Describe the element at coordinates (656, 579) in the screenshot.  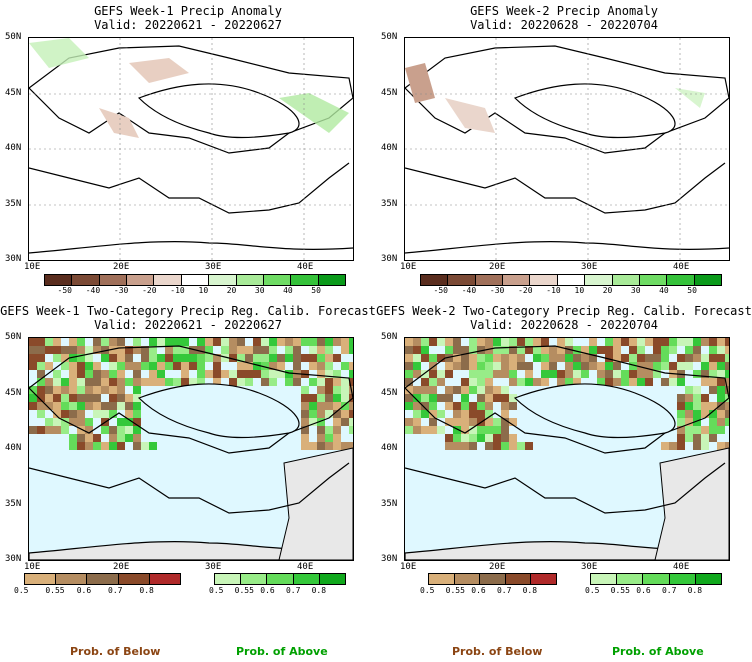
I see `above-colorbar` at that location.